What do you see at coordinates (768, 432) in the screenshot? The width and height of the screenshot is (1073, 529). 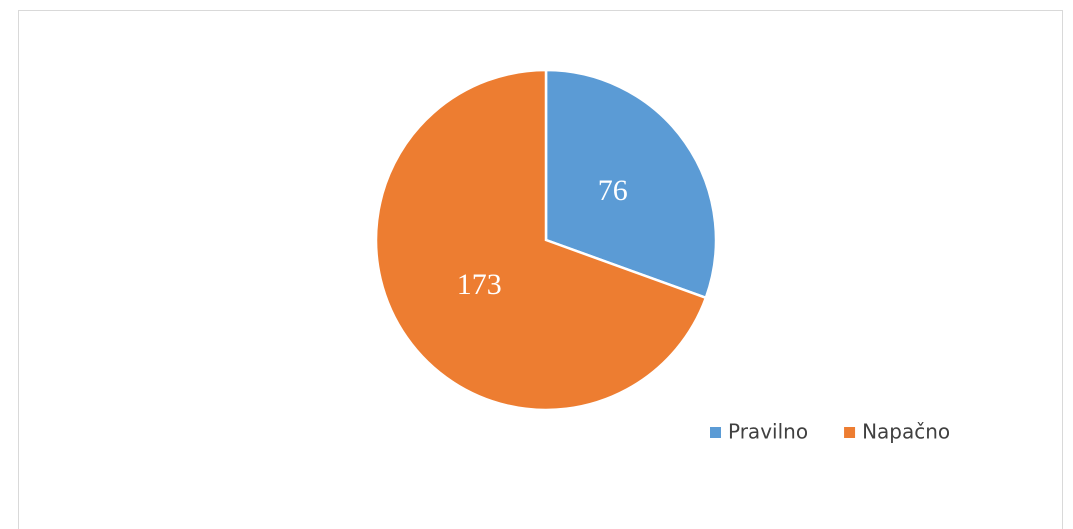 I see `legend-label: Pravilno` at bounding box center [768, 432].